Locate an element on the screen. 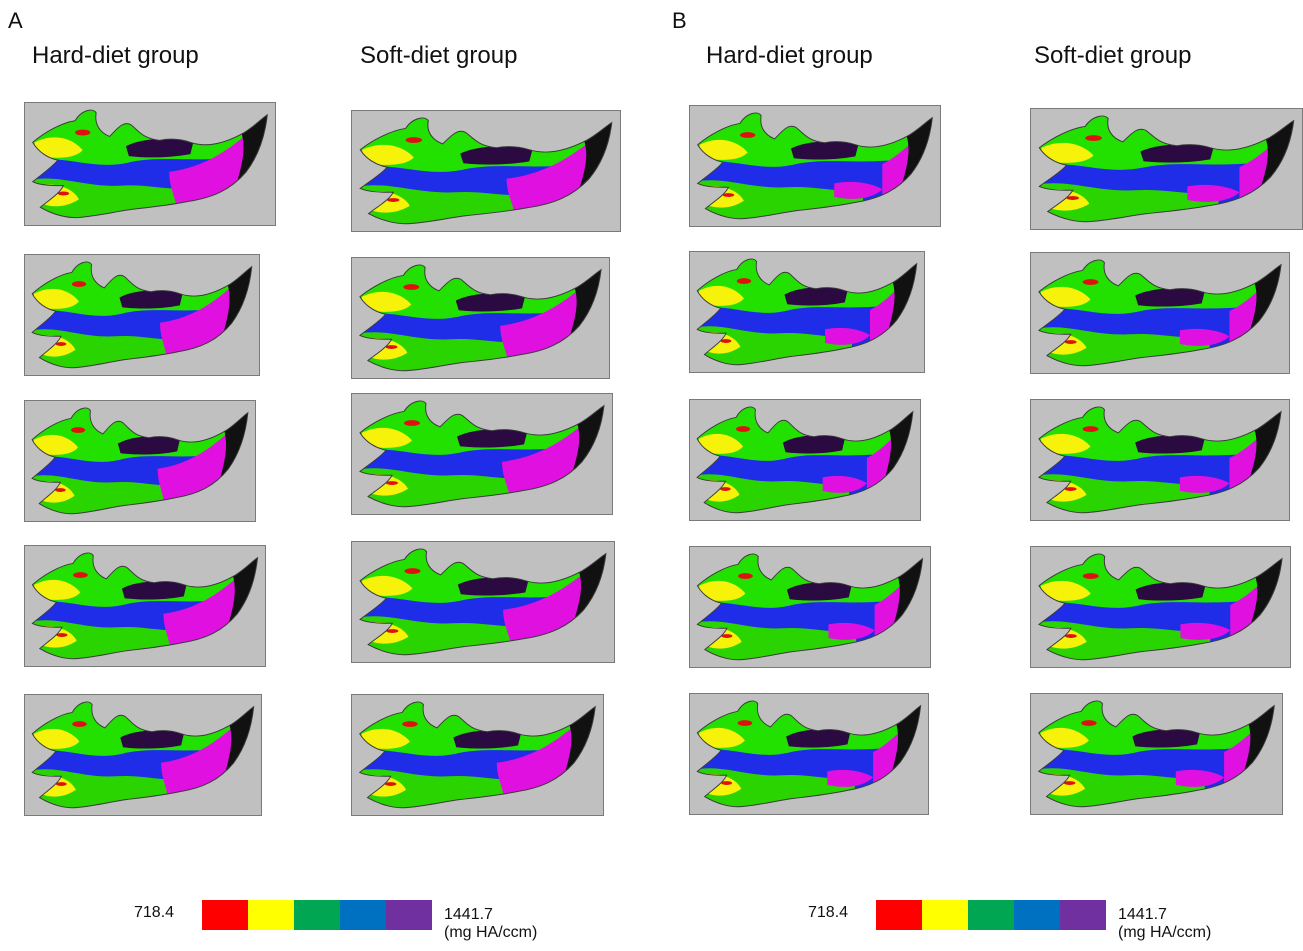  panel-a-letter: A is located at coordinates (15, 20).